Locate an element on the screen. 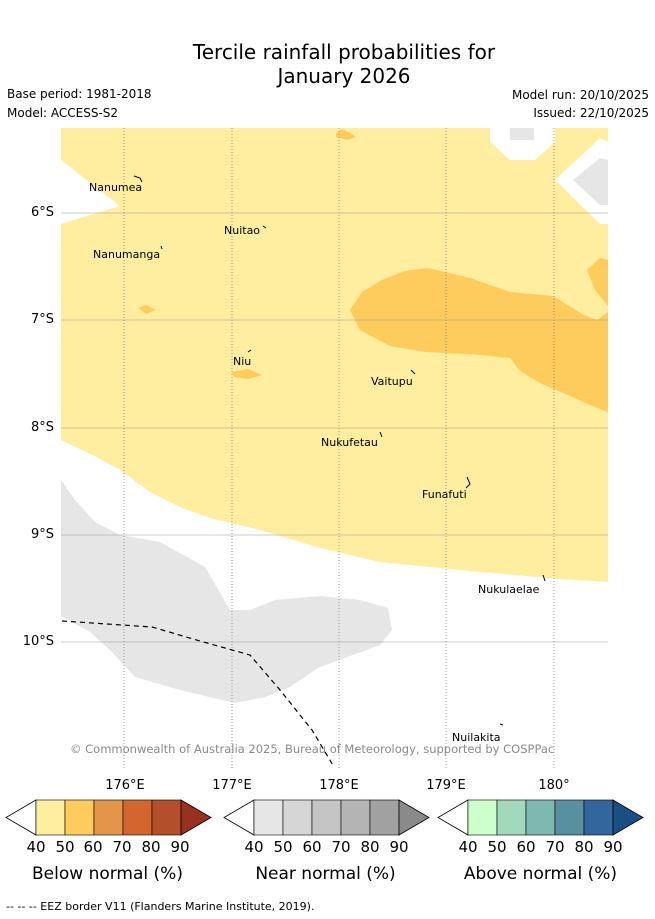  place-label-funafuti: Funafuti is located at coordinates (444, 494).